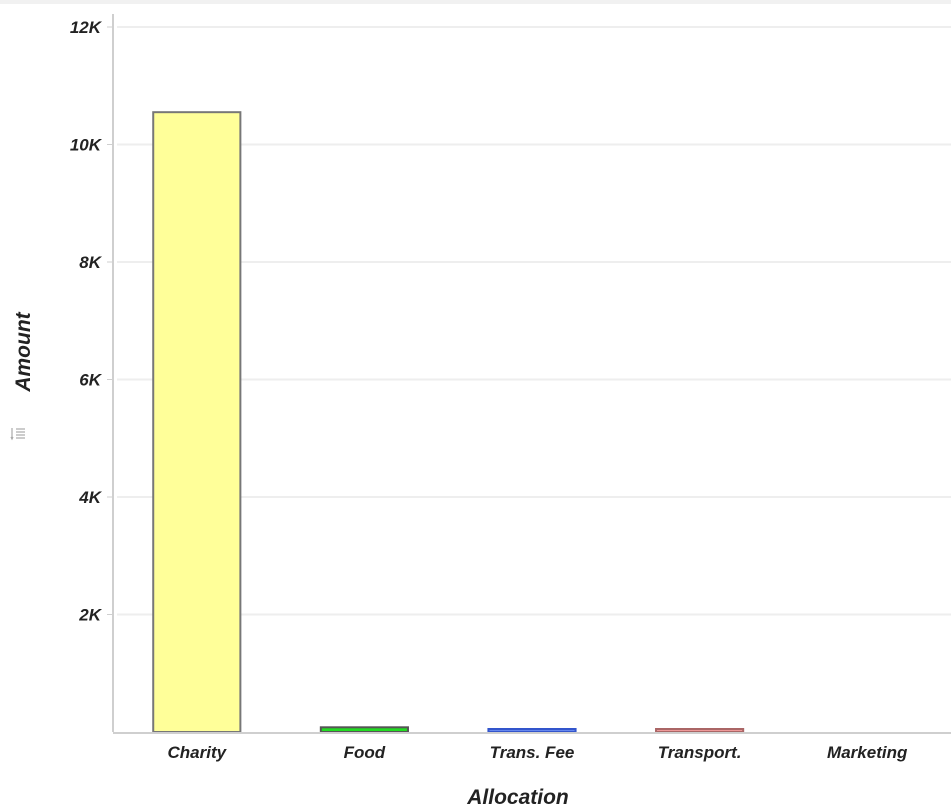  Describe the element at coordinates (86, 321) in the screenshot. I see `y-tick-labels: 2K 4K 6K 8K 10K 12K` at that location.